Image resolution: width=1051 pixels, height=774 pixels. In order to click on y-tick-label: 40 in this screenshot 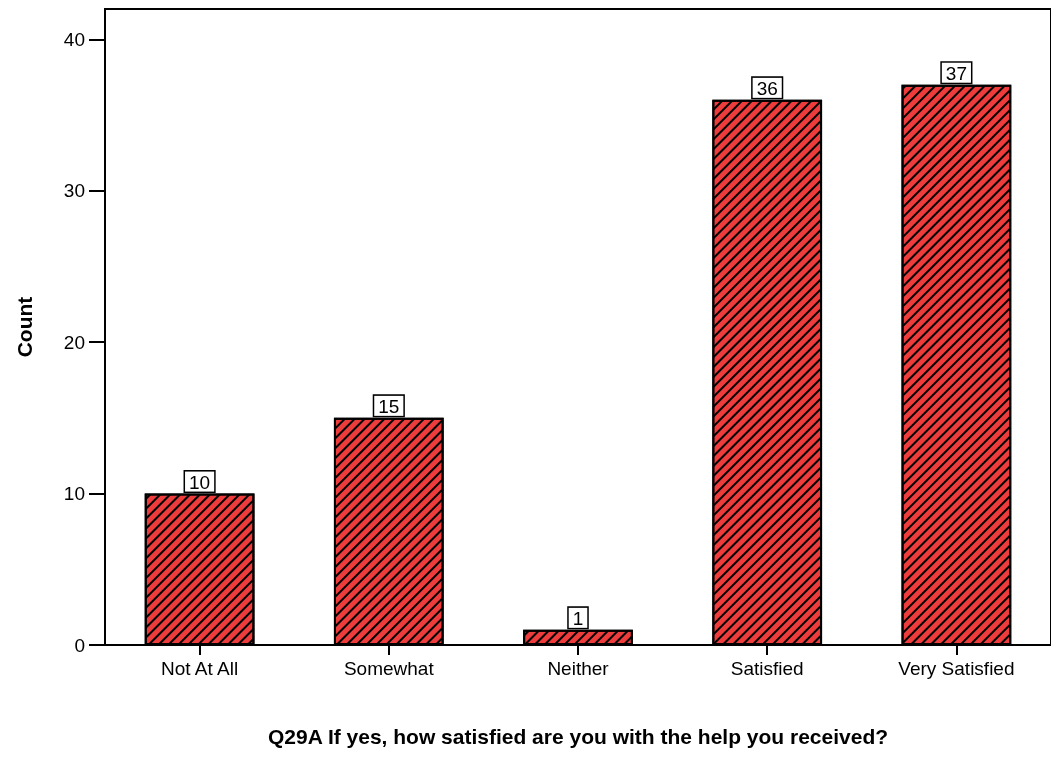, I will do `click(74, 39)`.